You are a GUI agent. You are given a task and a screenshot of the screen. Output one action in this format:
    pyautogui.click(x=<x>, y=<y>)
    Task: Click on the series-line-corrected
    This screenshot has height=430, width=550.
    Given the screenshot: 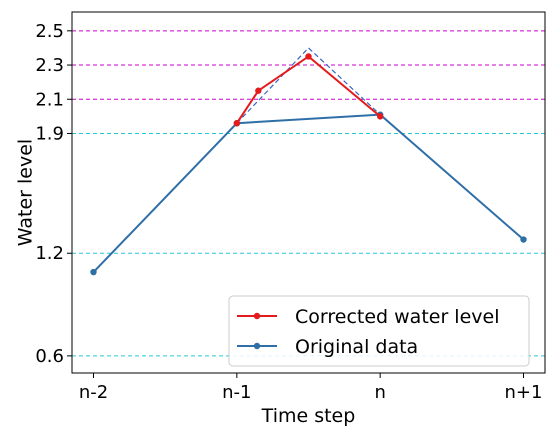 What is the action you would take?
    pyautogui.click(x=308, y=89)
    